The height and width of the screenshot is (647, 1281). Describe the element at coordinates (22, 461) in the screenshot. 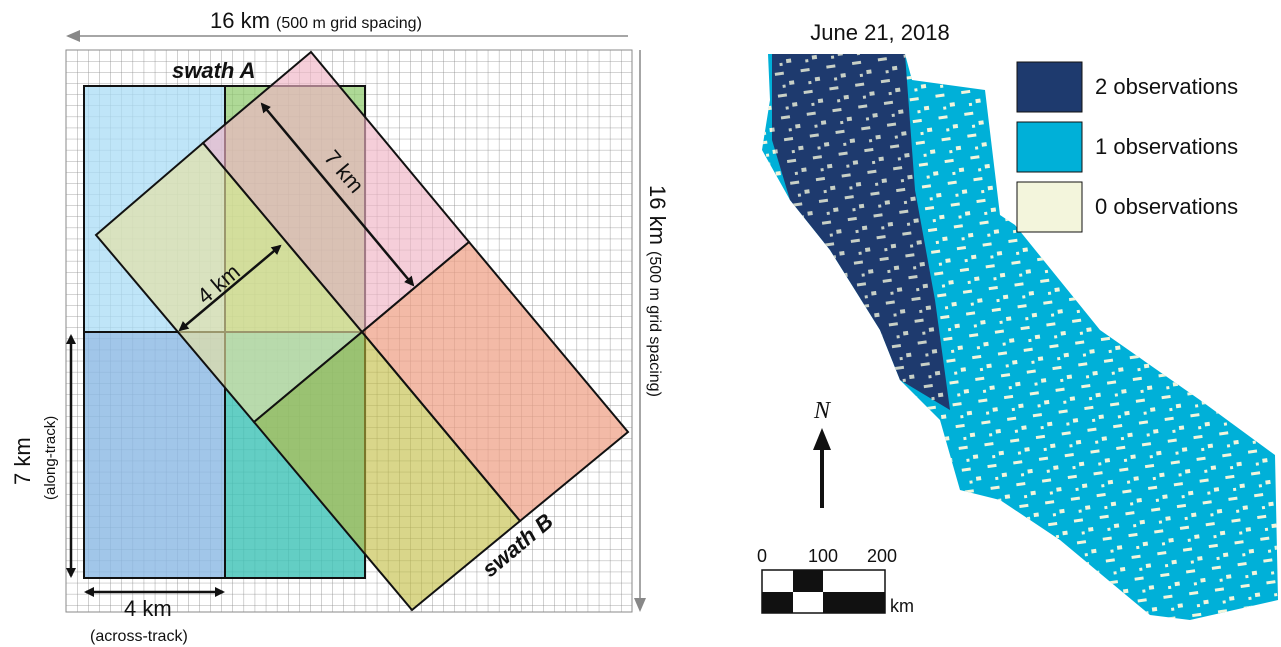

I see `left-label-main: 7 km` at that location.